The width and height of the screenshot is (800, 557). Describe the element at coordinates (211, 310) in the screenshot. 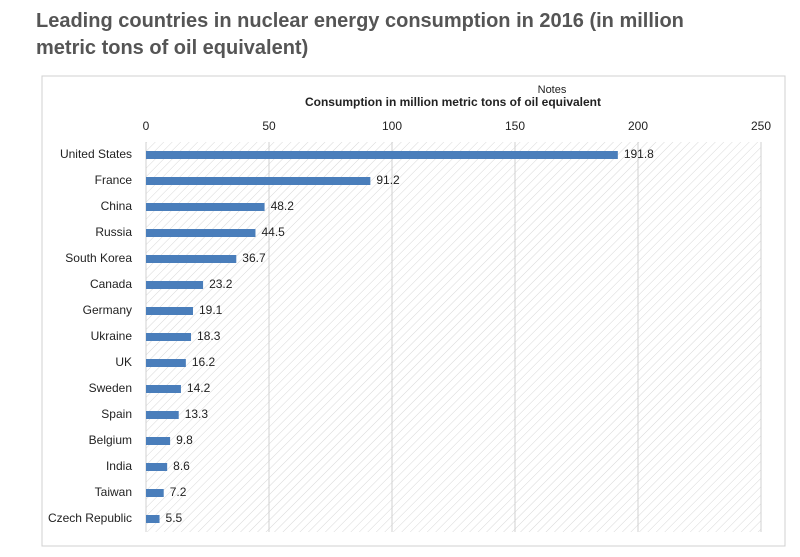

I see `value-label: 19.1` at that location.